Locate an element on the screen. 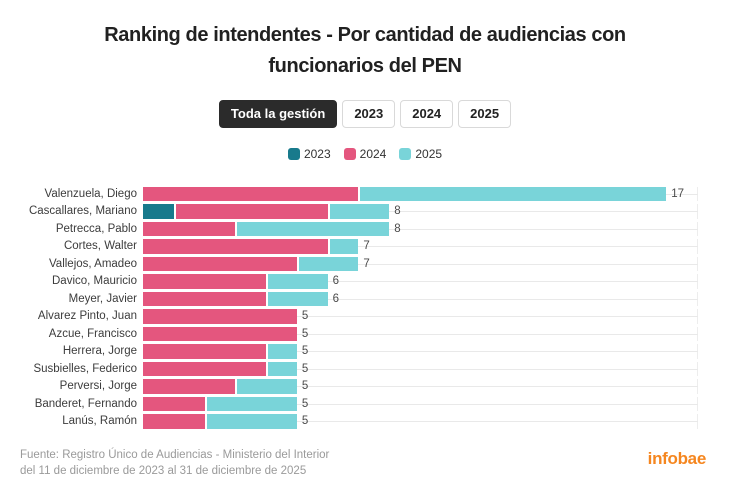 The image size is (730, 495). category-label: Cortes, Walter is located at coordinates (100, 246).